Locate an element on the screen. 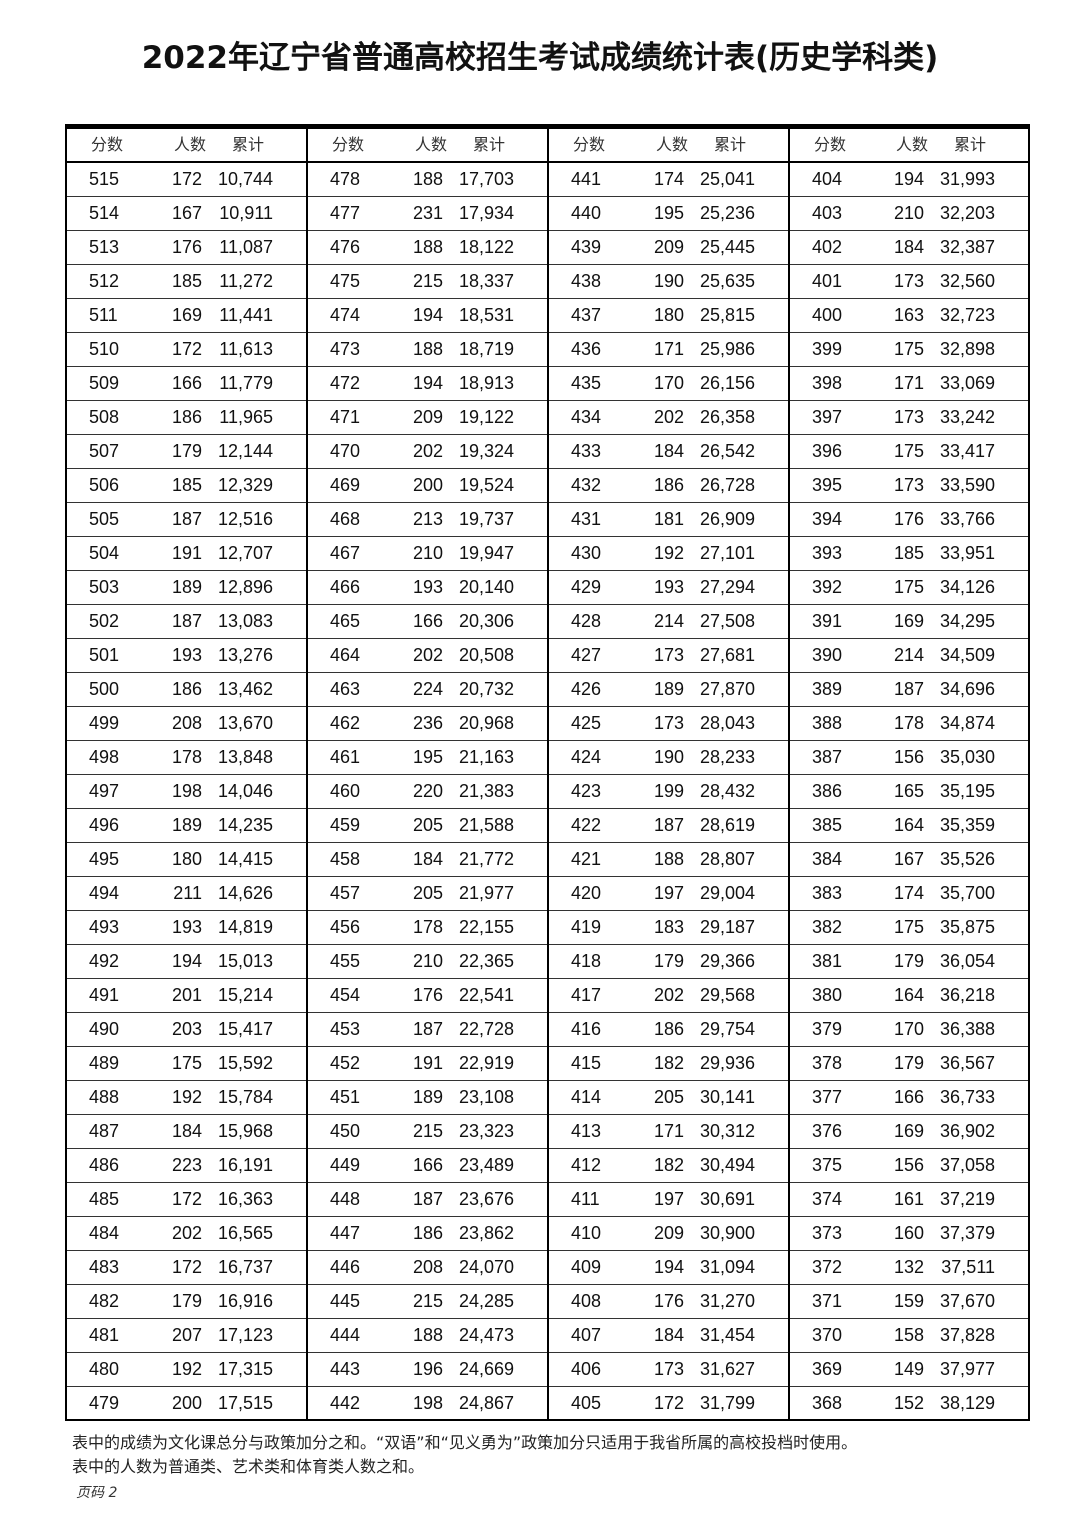 This screenshot has width=1080, height=1527. score-cell: 465 is located at coordinates (345, 621).